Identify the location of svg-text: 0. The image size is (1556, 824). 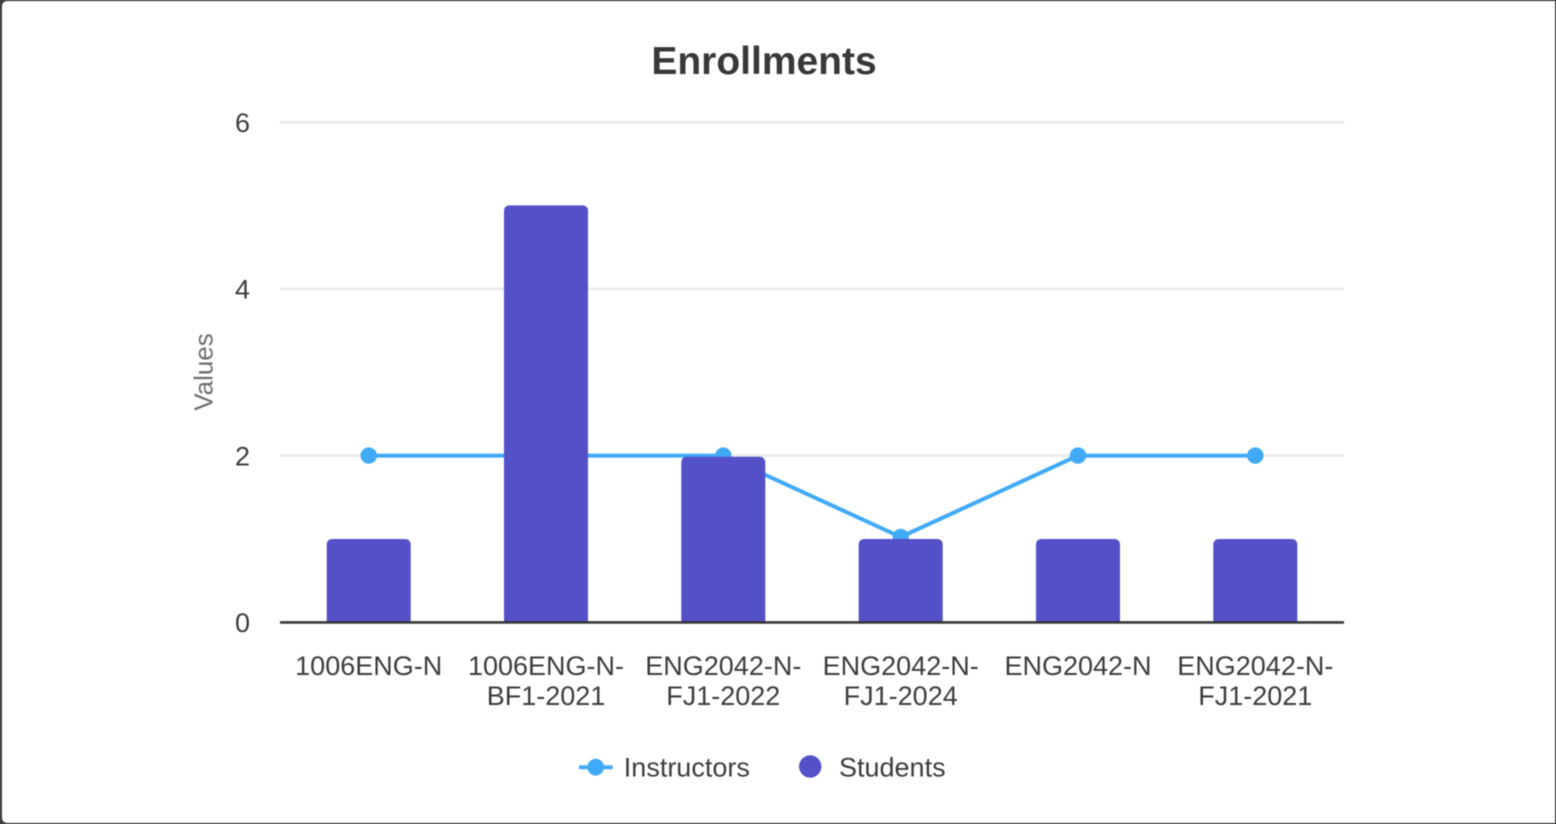
(242, 623).